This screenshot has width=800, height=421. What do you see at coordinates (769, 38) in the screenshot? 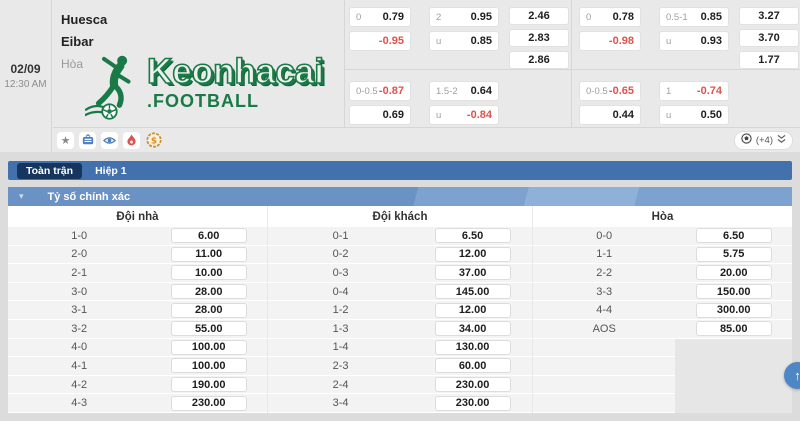
I see `odds-box: 3.70` at bounding box center [769, 38].